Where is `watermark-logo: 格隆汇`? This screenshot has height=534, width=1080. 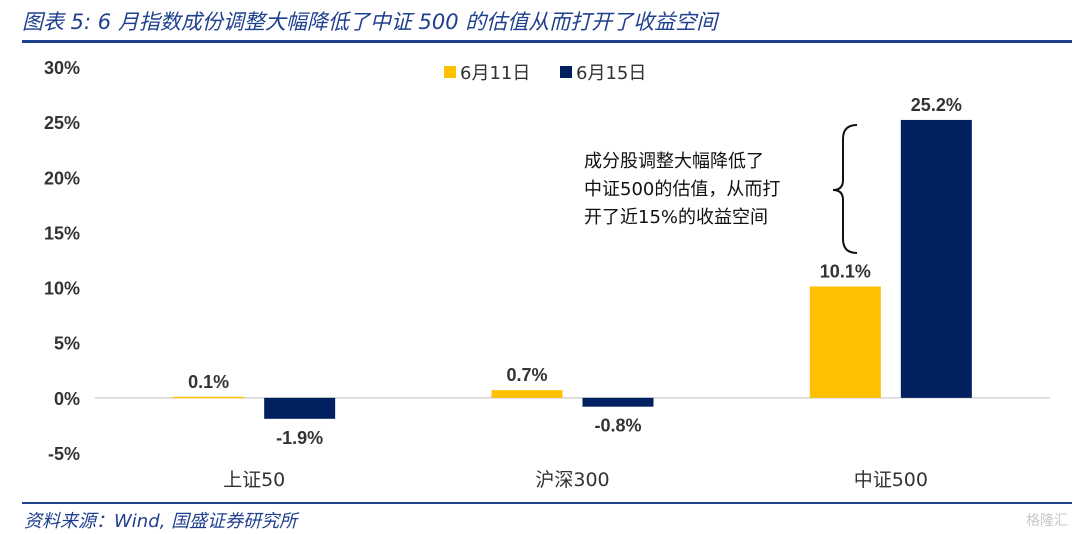 watermark-logo: 格隆汇 is located at coordinates (1047, 521).